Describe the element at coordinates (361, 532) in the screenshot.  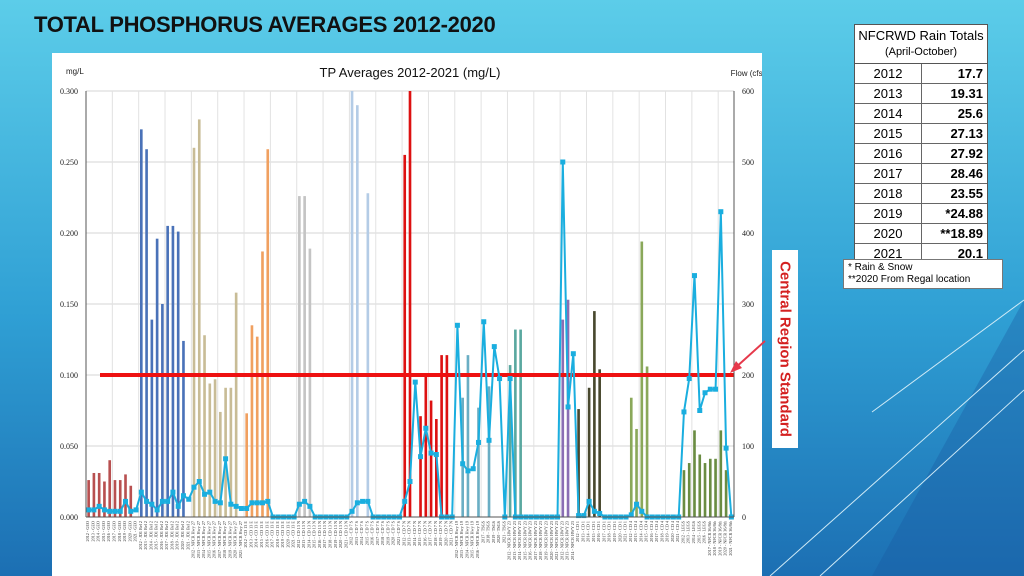
I see `category-label: 2014 - CD 7 S` at that location.